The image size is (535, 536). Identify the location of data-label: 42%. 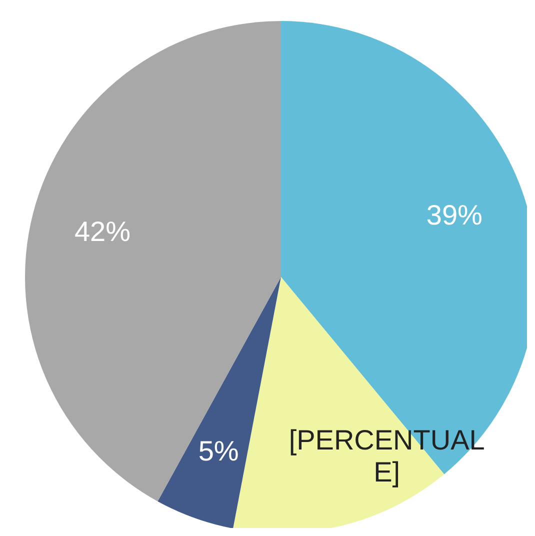
(102, 231).